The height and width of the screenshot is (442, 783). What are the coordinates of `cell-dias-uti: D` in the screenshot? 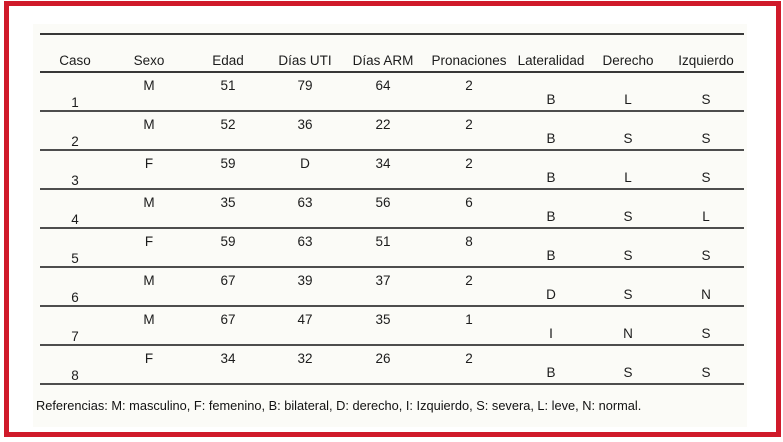 It's located at (305, 163).